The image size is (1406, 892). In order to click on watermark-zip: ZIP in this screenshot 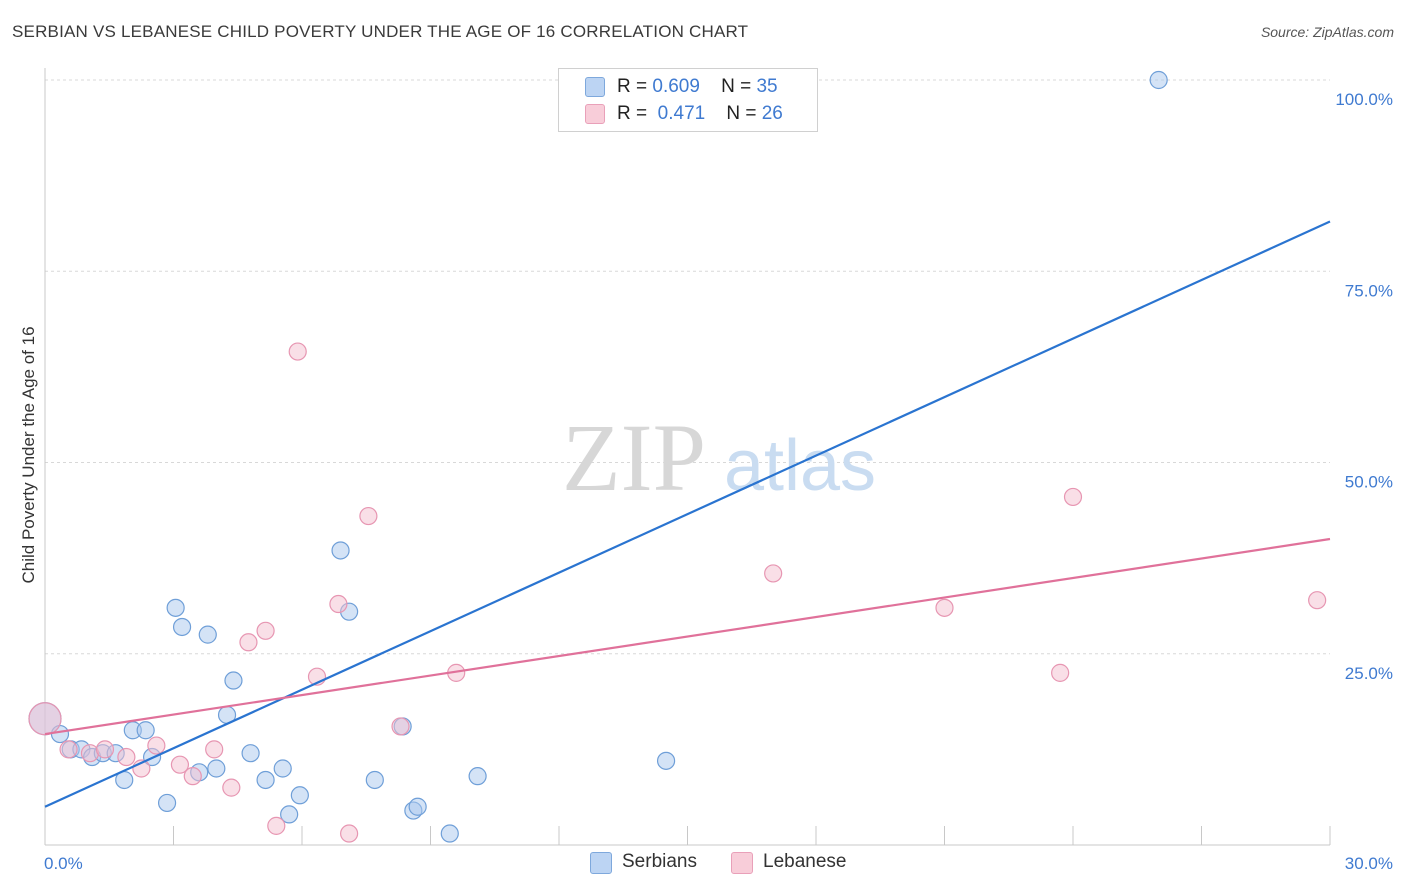, I will do `click(634, 457)`.